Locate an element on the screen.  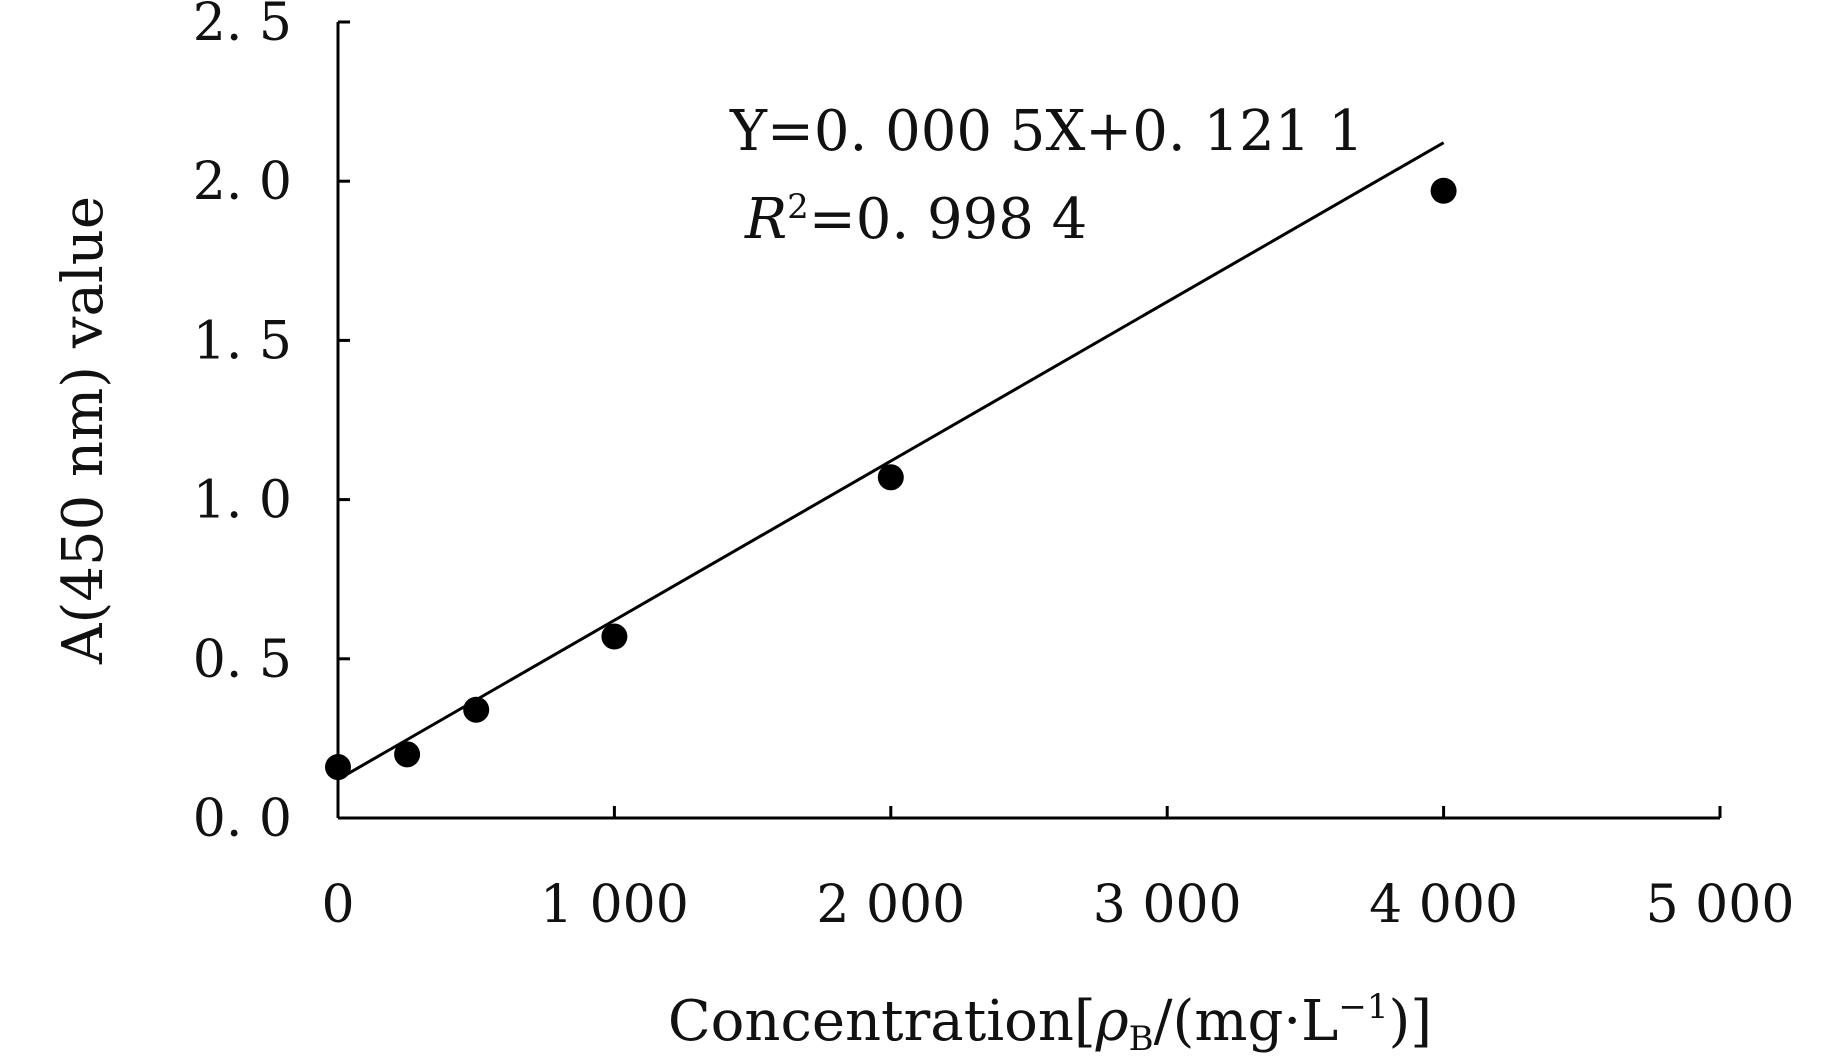
x-tick-label: 4 000 is located at coordinates (1443, 905).